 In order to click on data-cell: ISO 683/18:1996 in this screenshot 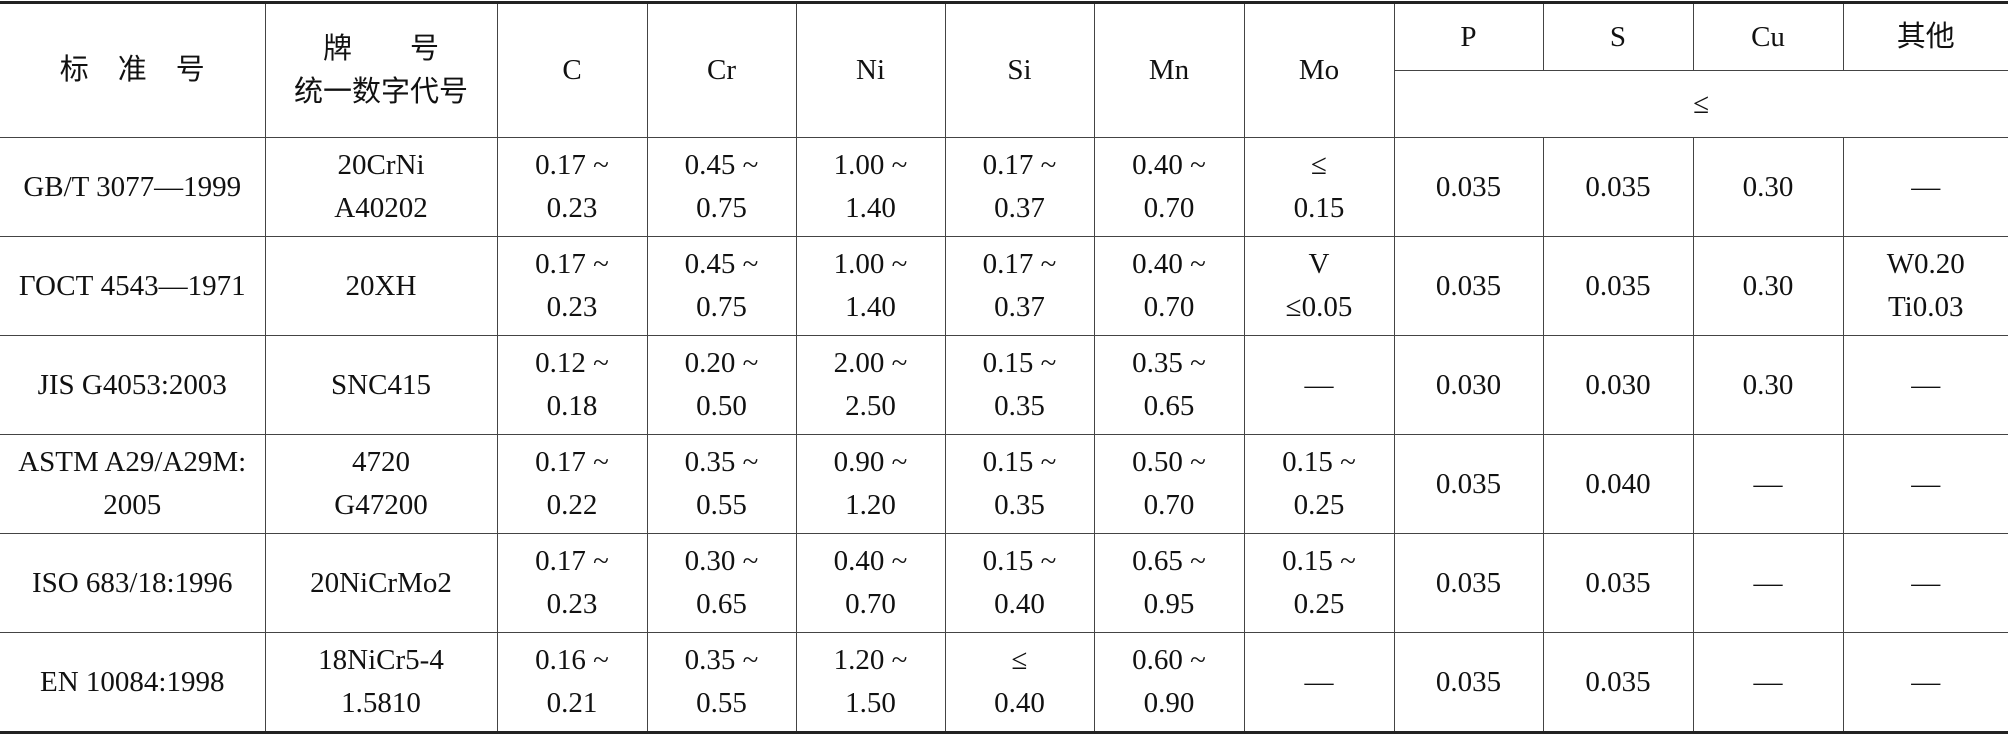, I will do `click(132, 583)`.